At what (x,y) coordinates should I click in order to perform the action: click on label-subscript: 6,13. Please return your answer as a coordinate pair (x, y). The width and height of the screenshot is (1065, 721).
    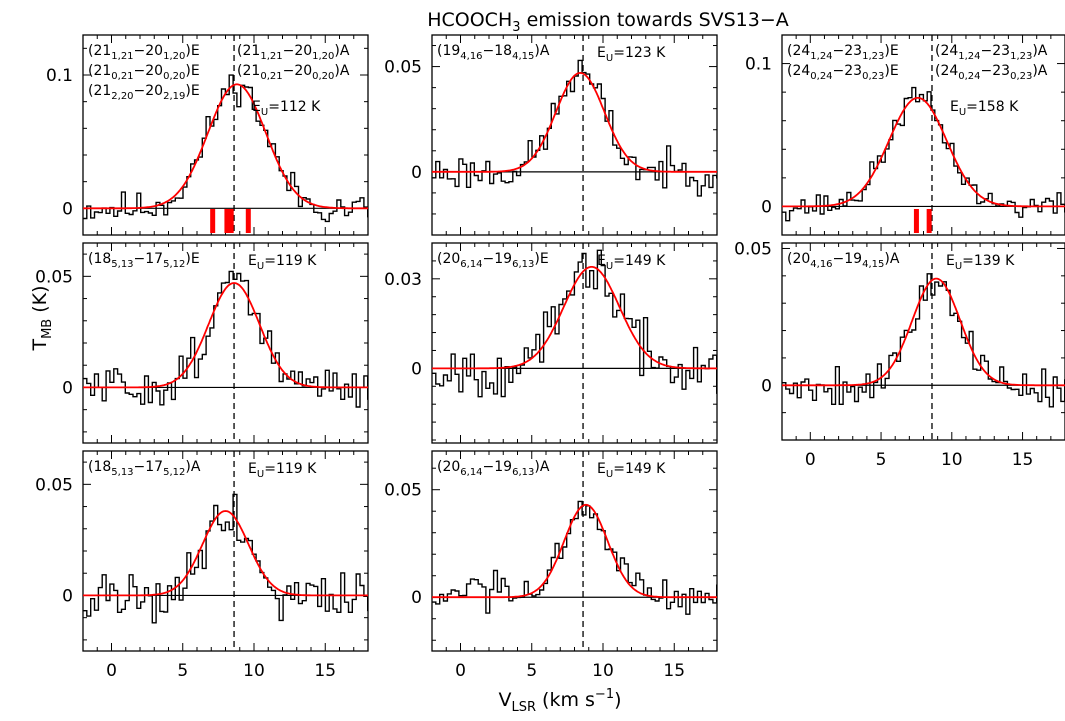
    Looking at the image, I should click on (523, 264).